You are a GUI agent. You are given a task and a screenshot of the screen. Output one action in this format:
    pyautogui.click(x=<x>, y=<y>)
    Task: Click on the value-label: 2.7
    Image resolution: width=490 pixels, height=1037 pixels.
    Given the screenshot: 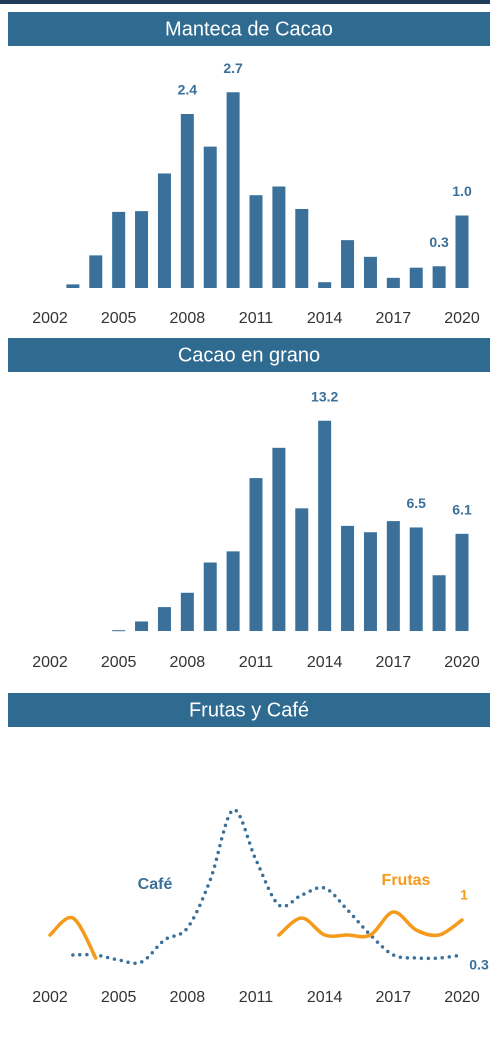 What is the action you would take?
    pyautogui.click(x=233, y=68)
    